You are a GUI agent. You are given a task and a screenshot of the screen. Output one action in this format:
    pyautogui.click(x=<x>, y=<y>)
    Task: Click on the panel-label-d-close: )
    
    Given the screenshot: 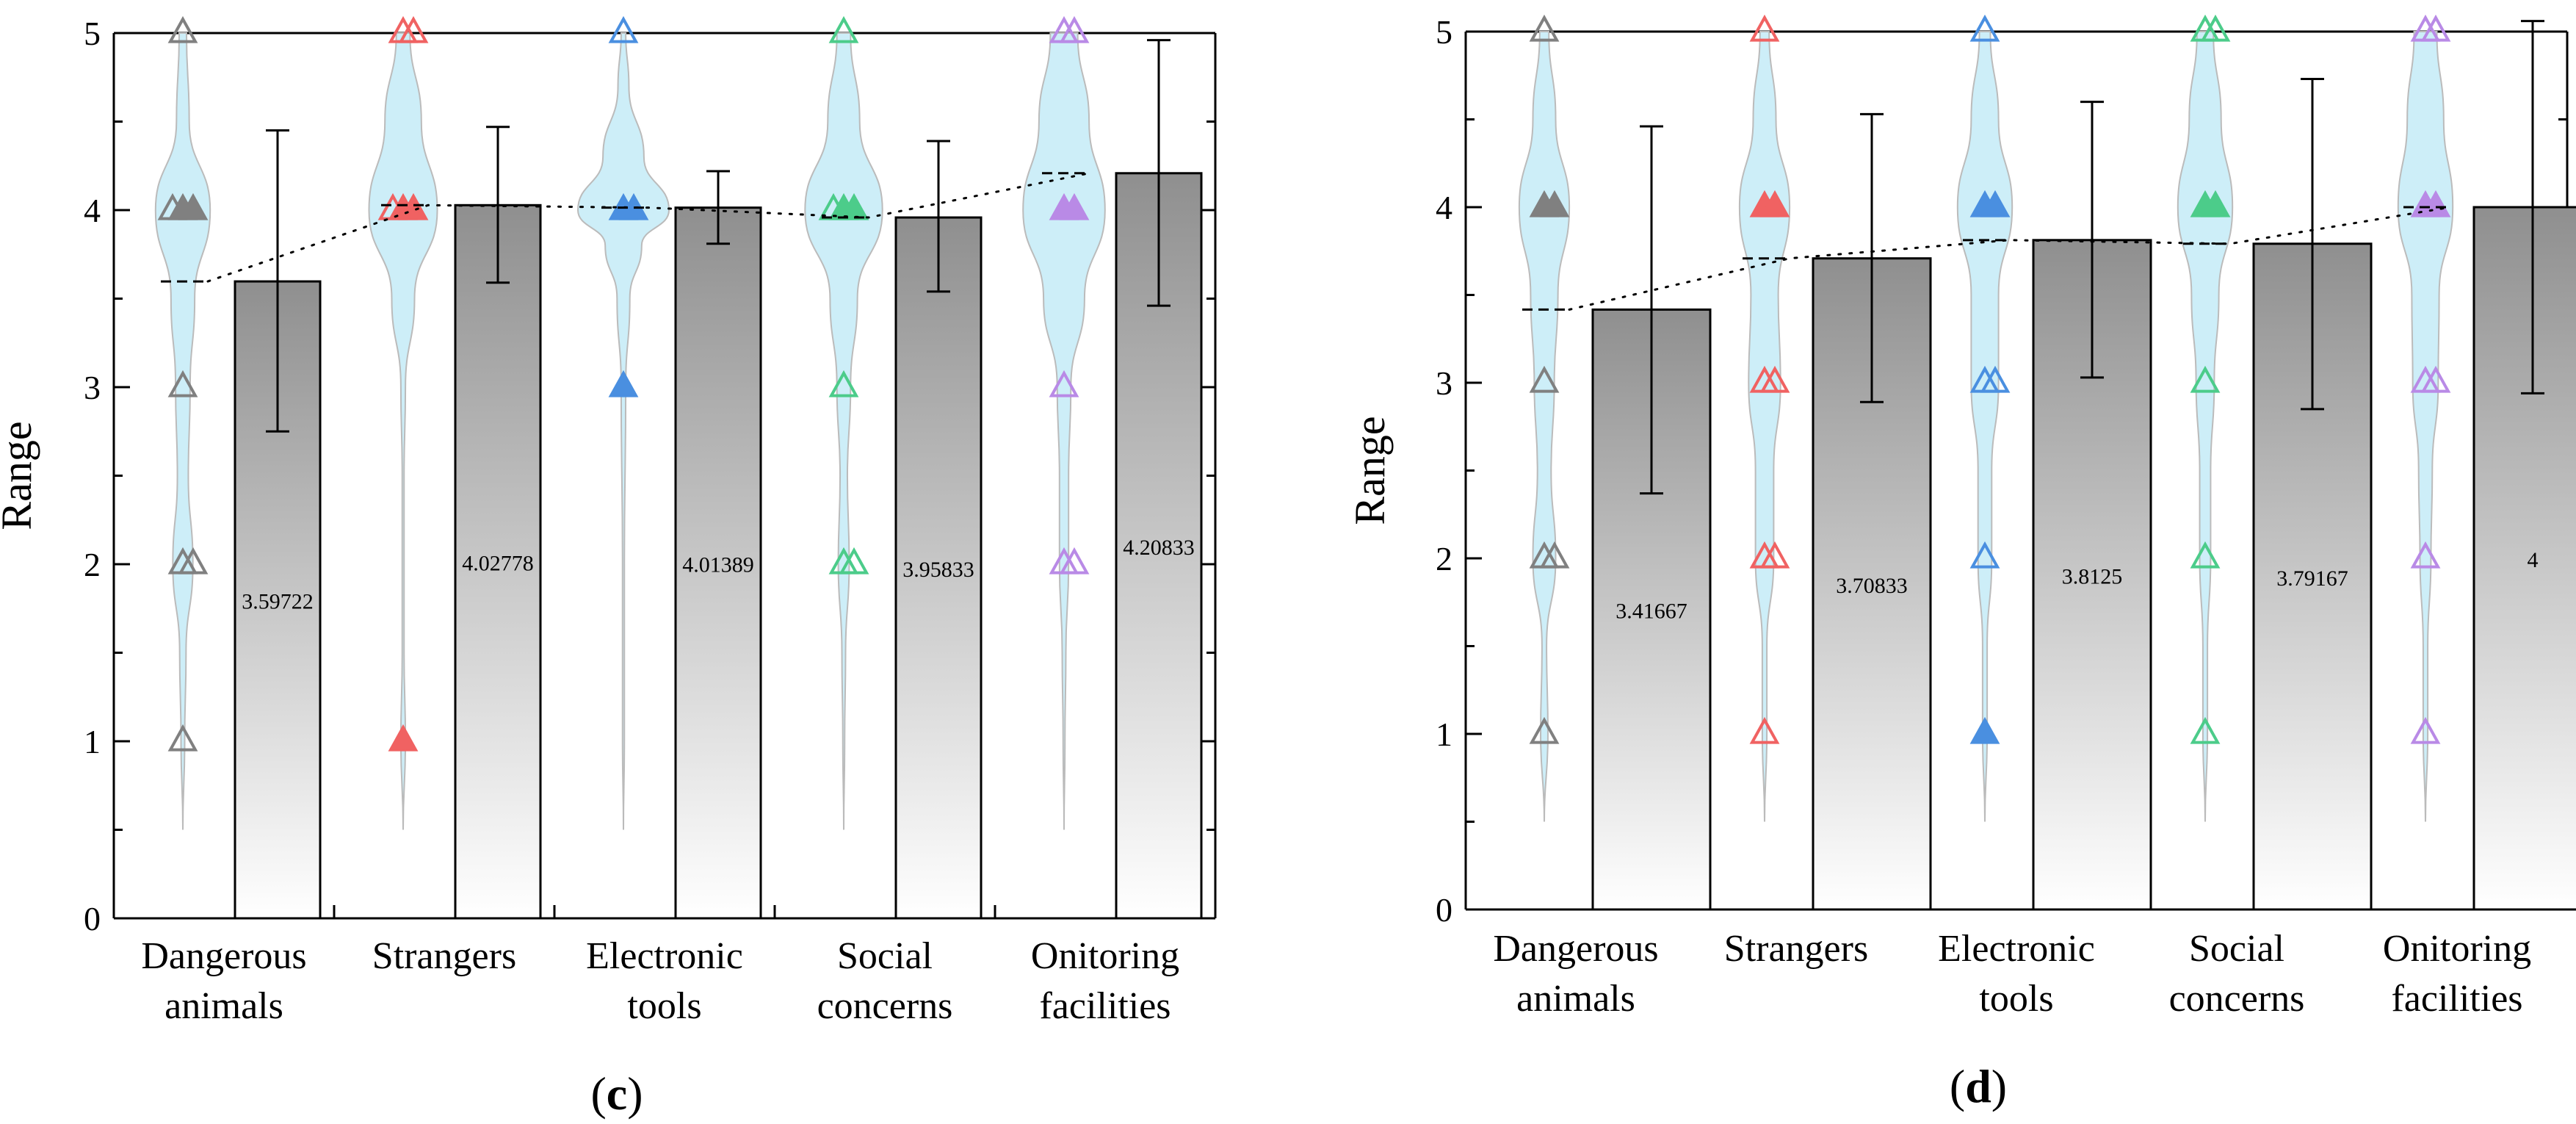 What is the action you would take?
    pyautogui.click(x=1999, y=1086)
    